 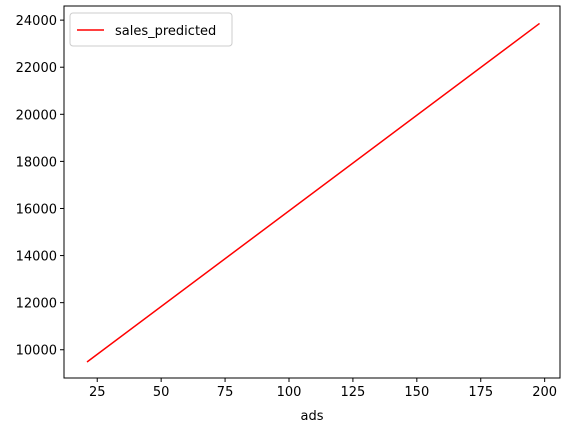 I want to click on y-tick-label: 16000, so click(x=36, y=209).